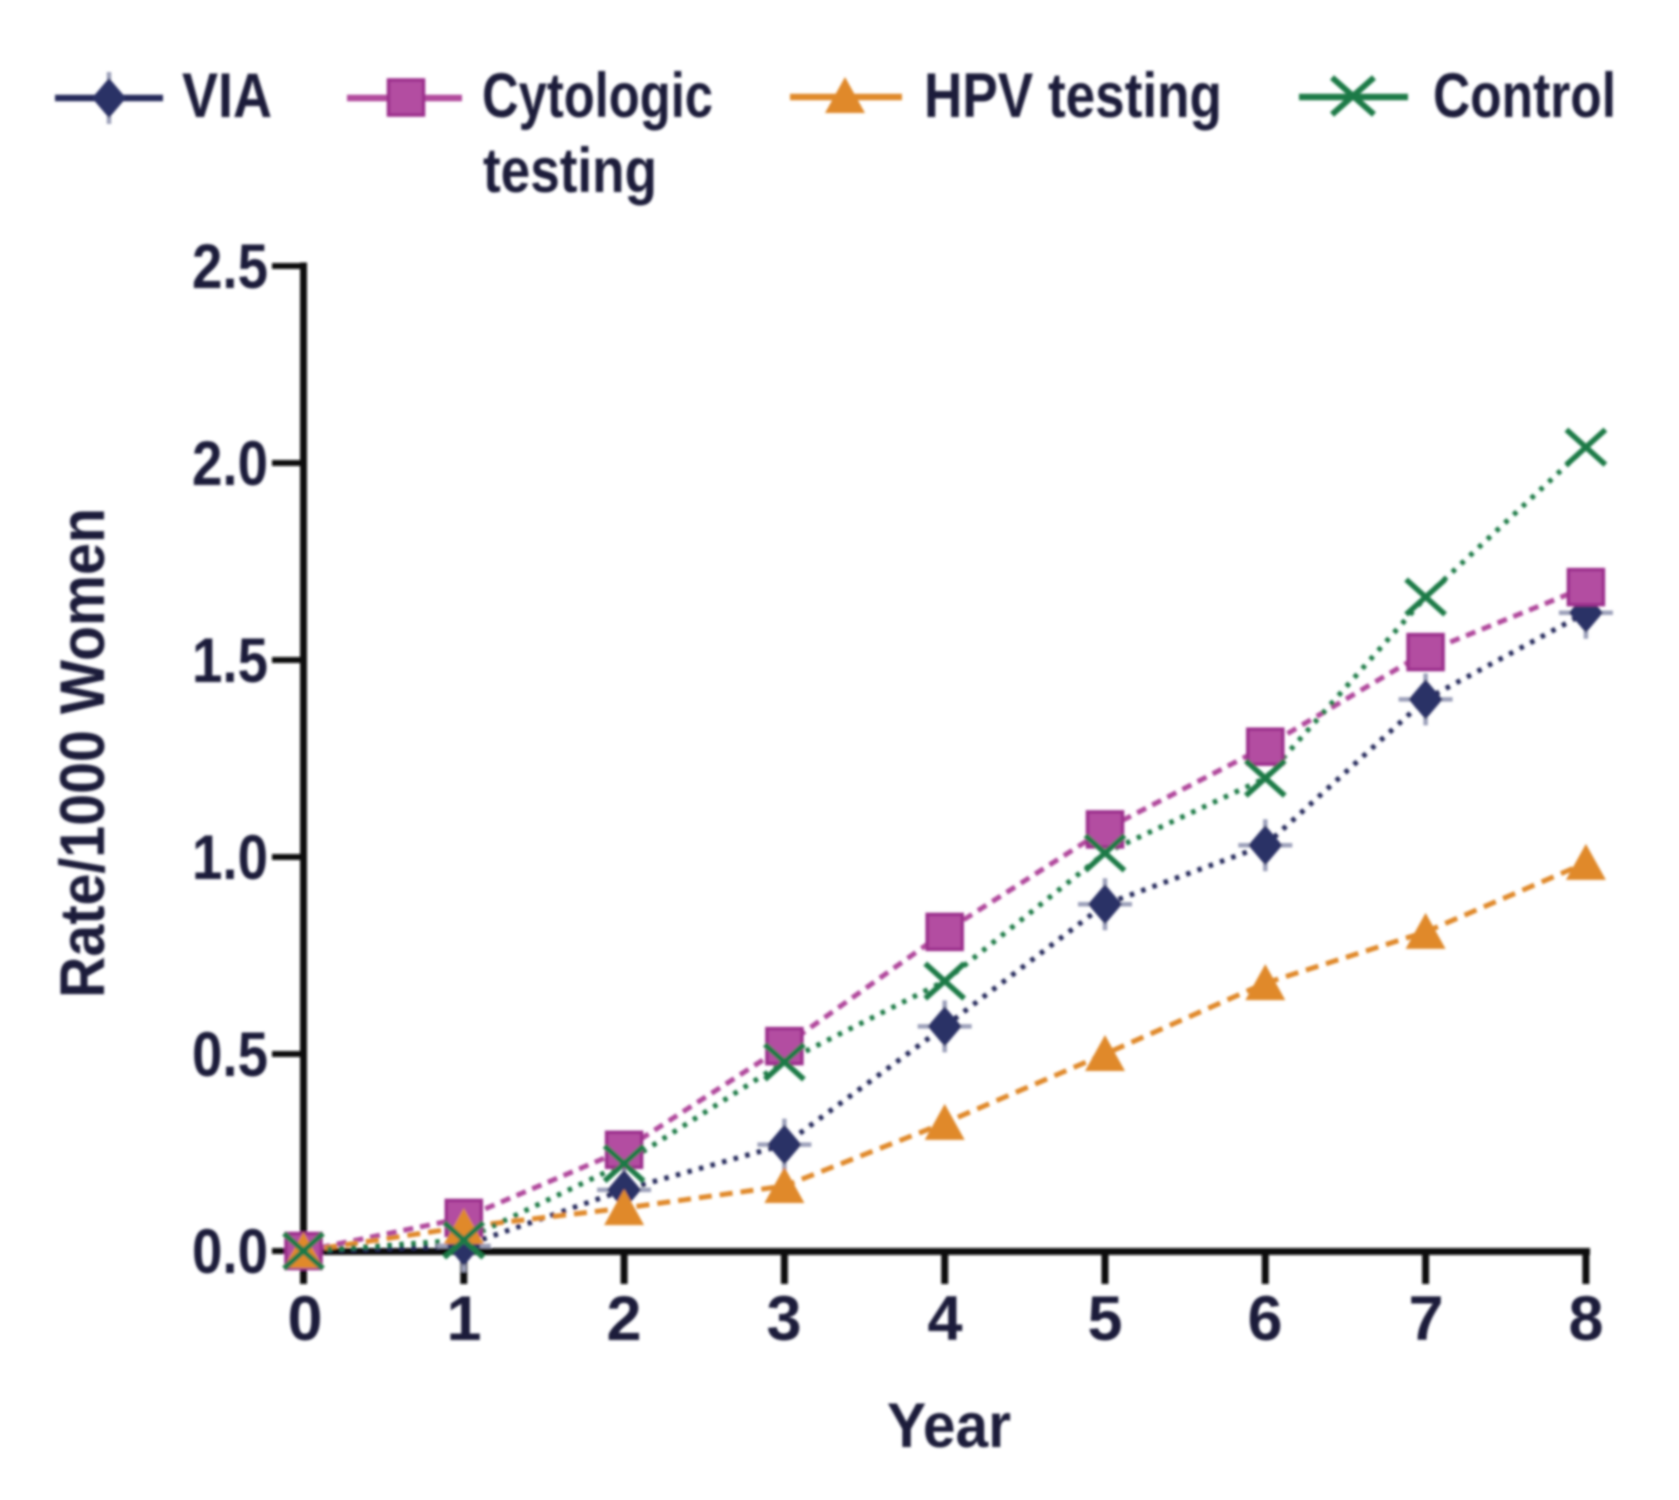  Describe the element at coordinates (230, 464) in the screenshot. I see `svg-text: 2.0` at that location.